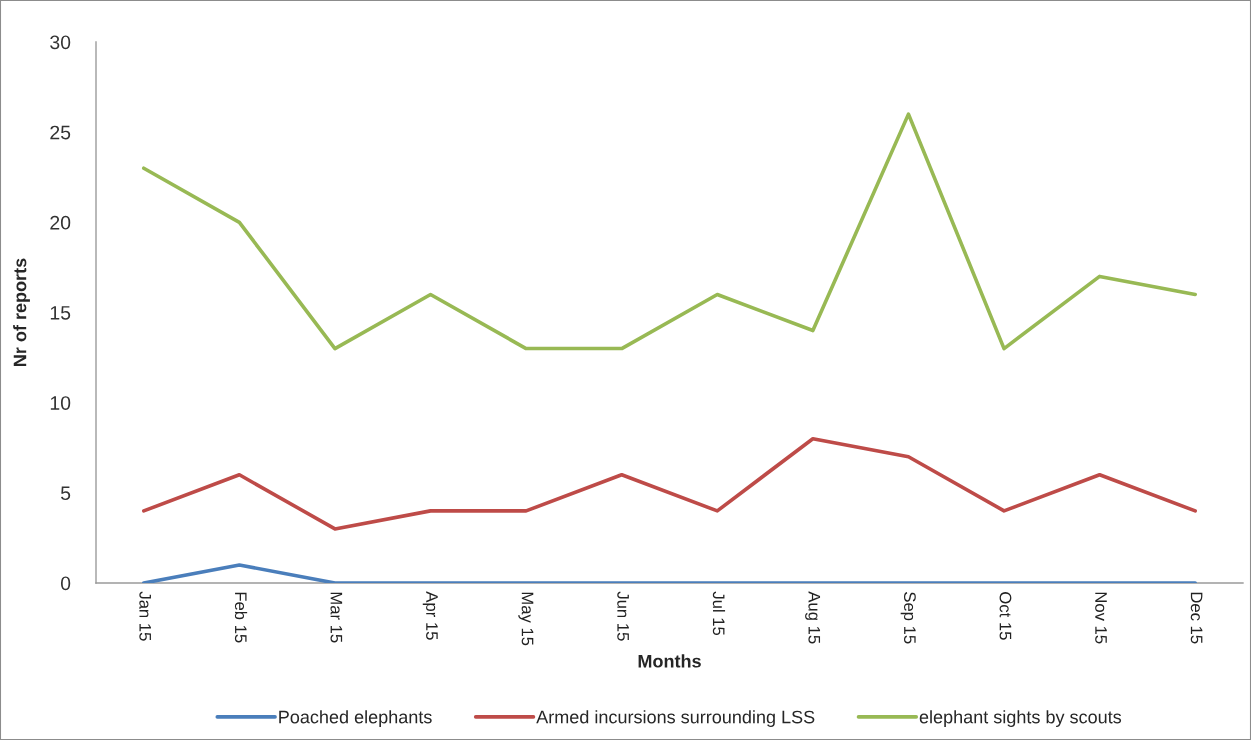  What do you see at coordinates (1196, 618) in the screenshot?
I see `x-tick-label: Dec 15` at bounding box center [1196, 618].